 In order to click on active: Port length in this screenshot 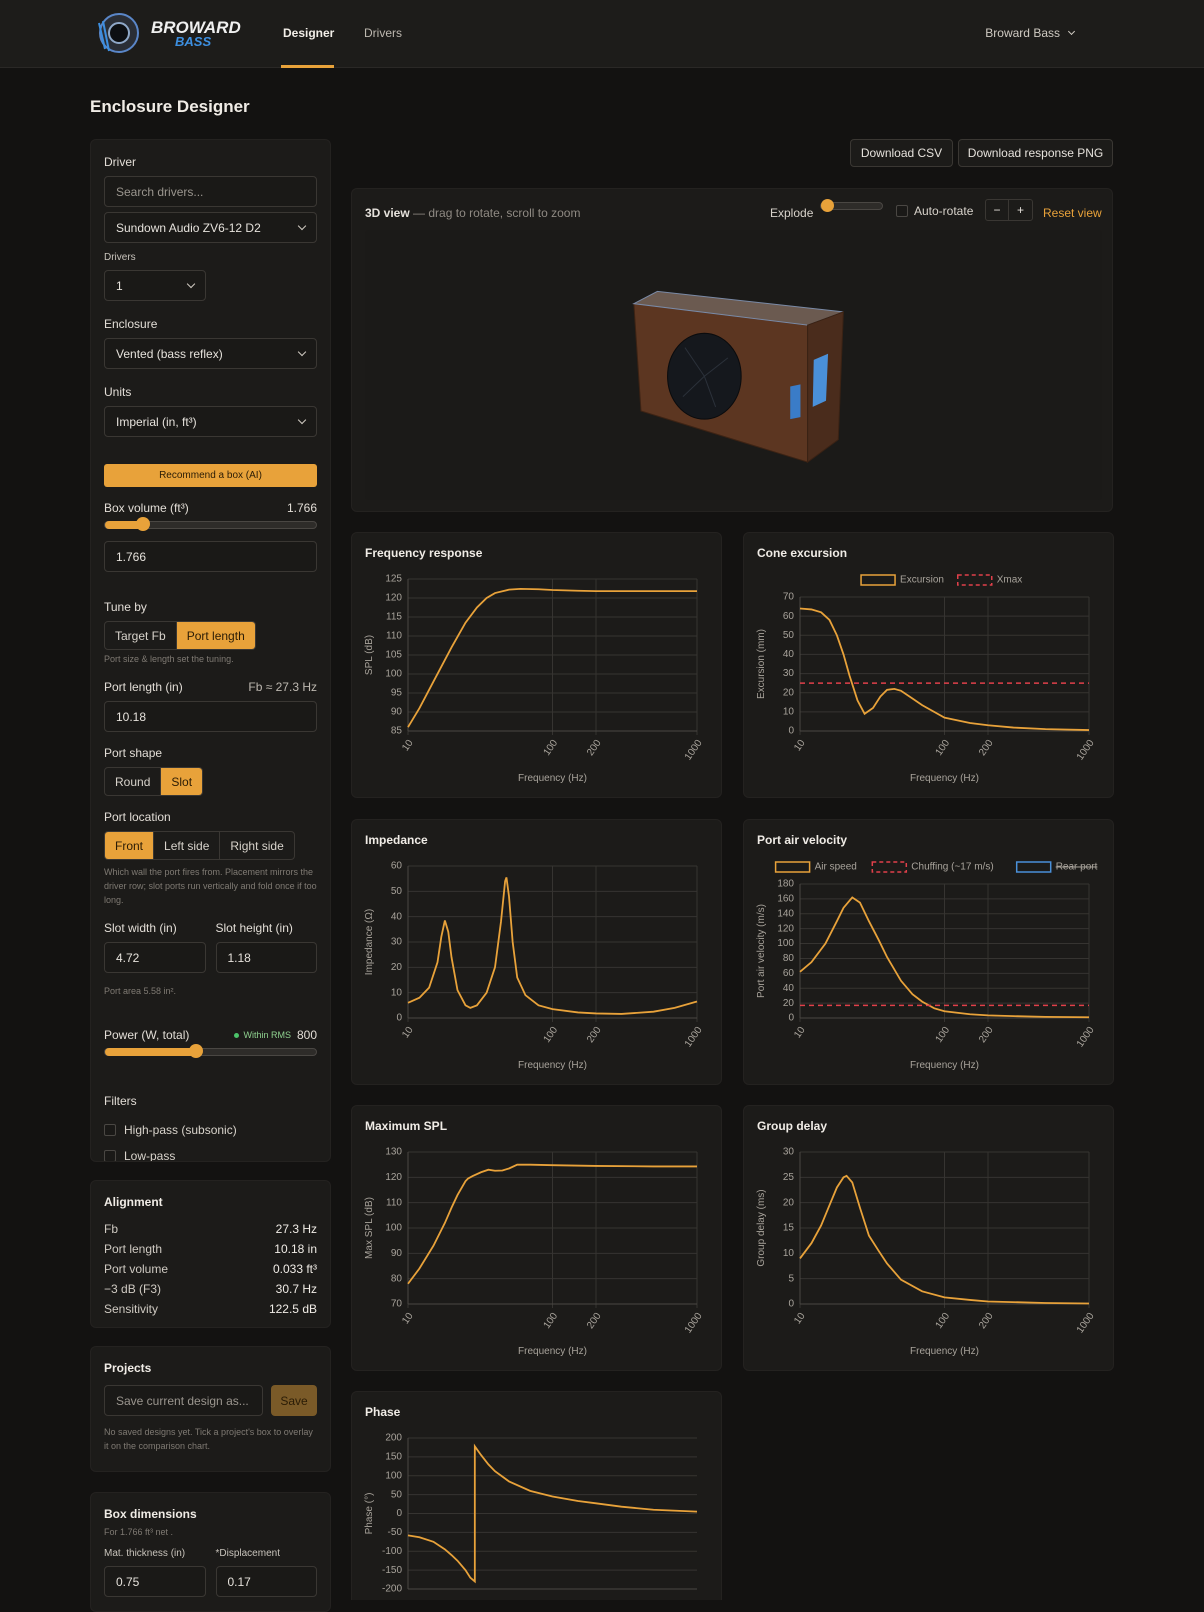, I will do `click(215, 635)`.